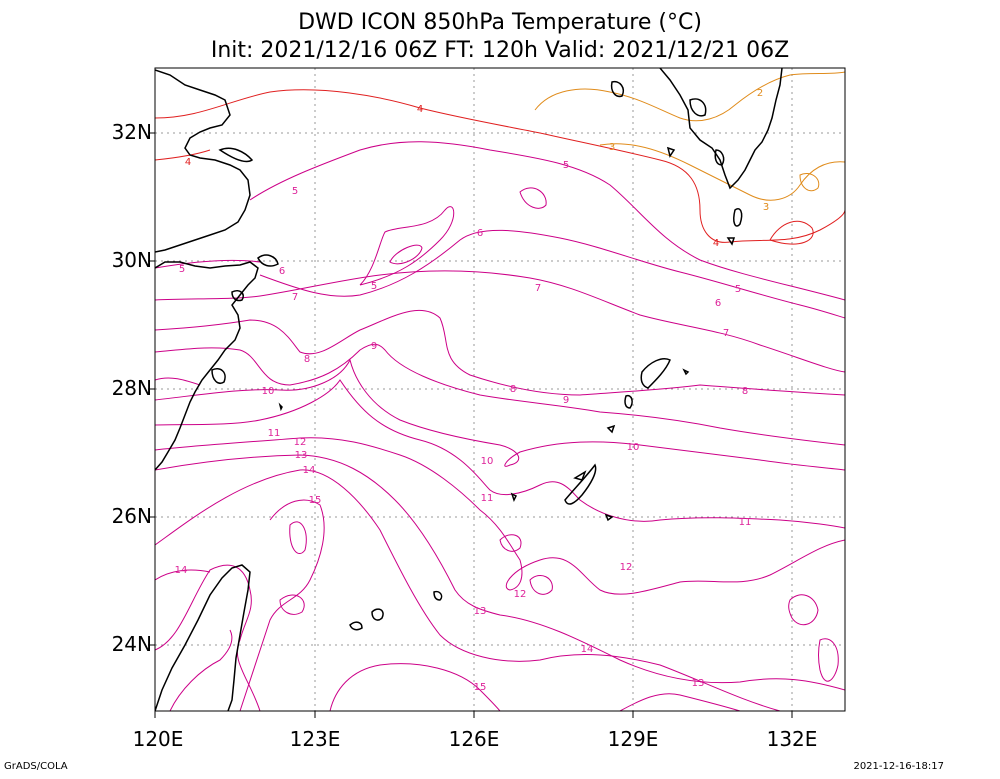 This screenshot has width=1000, height=779. I want to click on contour-label: 2, so click(760, 93).